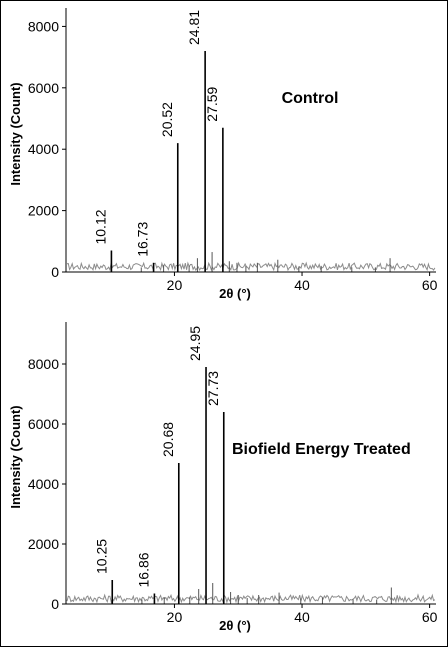  What do you see at coordinates (100, 226) in the screenshot?
I see `peak-label: 10.12` at bounding box center [100, 226].